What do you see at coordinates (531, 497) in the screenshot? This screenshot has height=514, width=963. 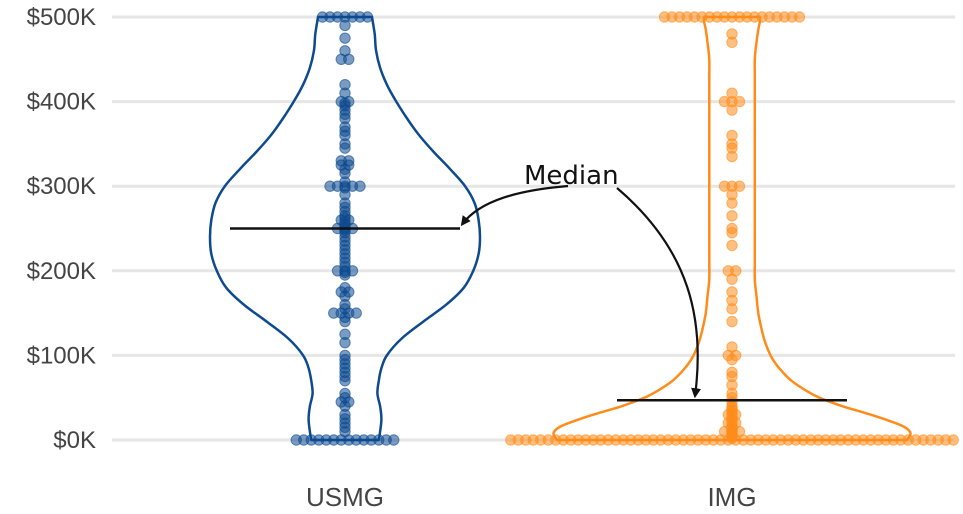 I see `x-axis-category-labels: USMG IMG` at bounding box center [531, 497].